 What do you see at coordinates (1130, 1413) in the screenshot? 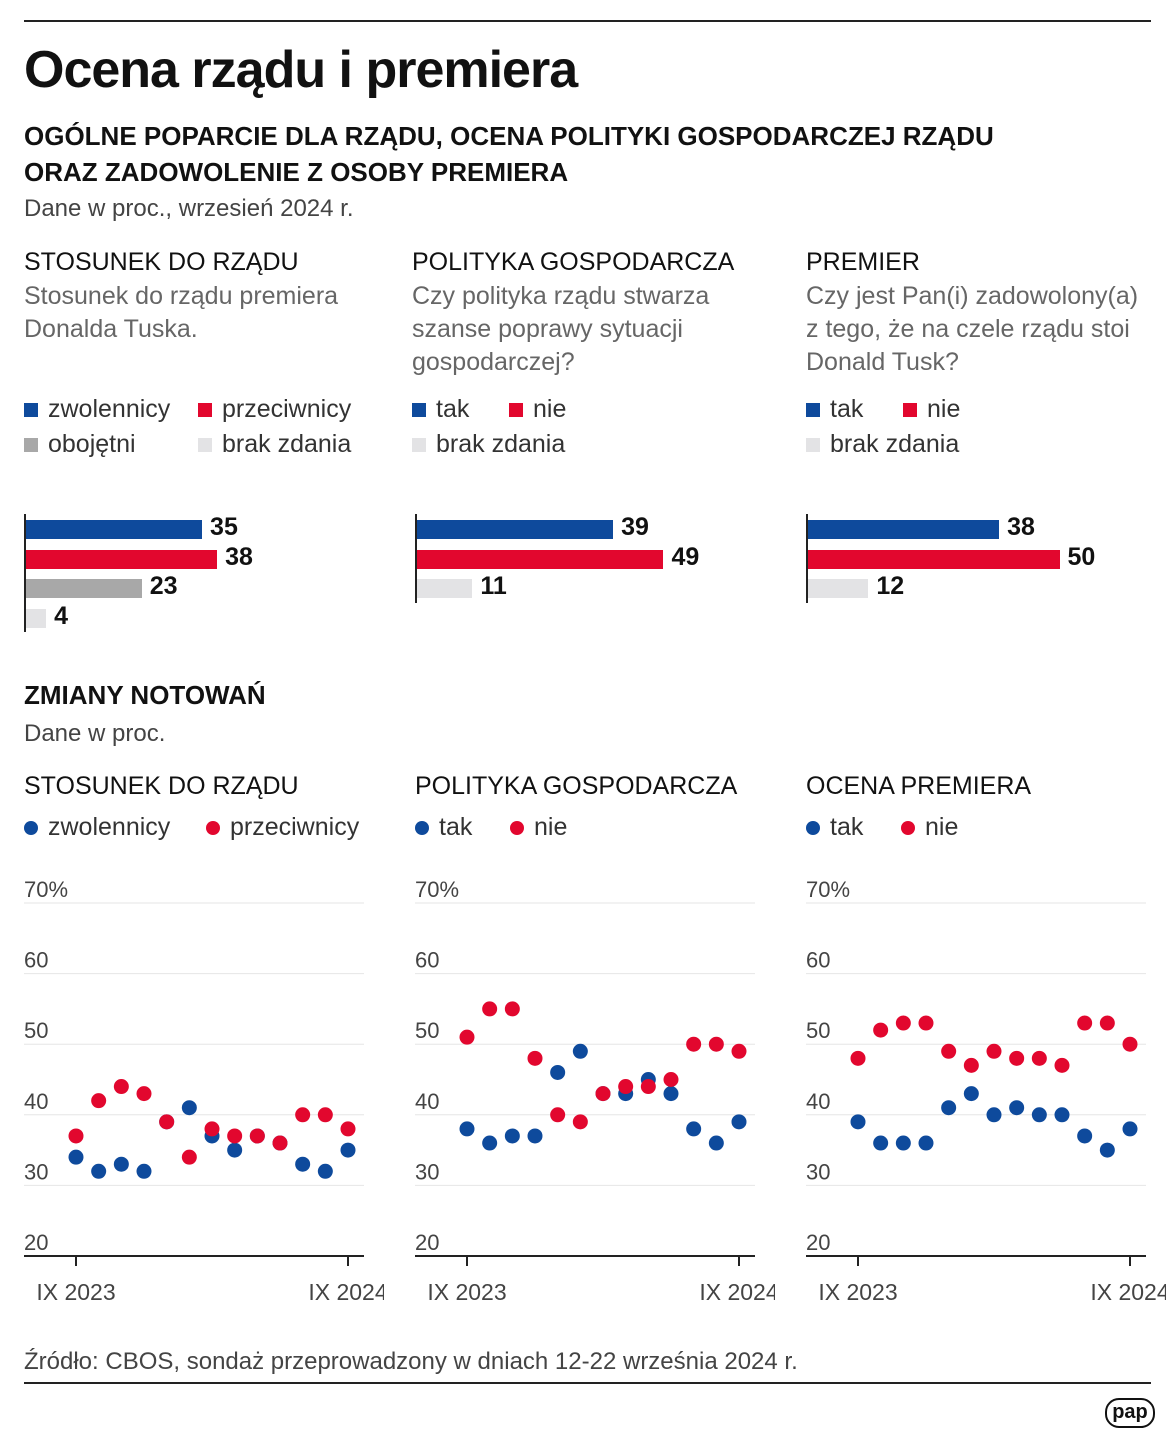
I see `pap-logo: pap` at bounding box center [1130, 1413].